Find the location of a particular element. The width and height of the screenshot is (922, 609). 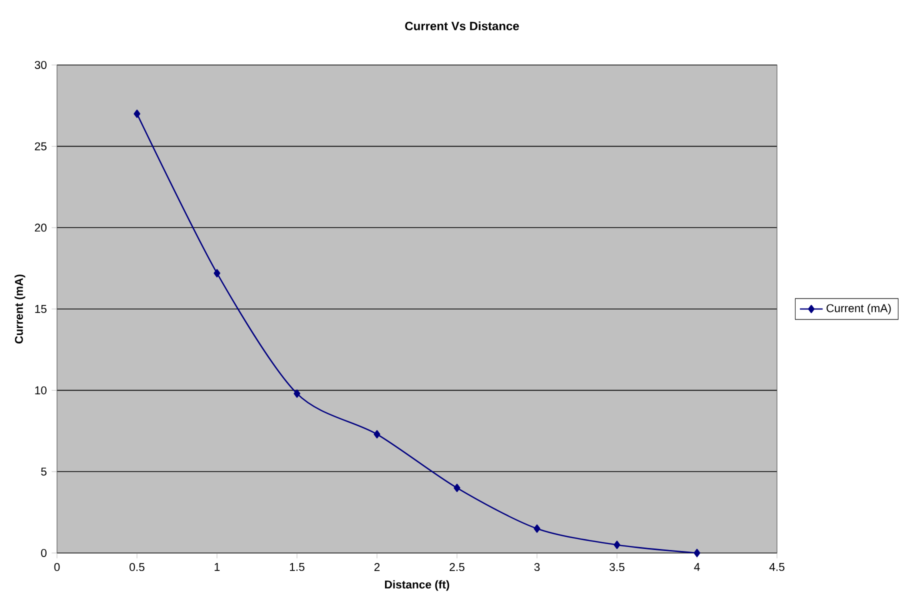

x-tick-label: 2 is located at coordinates (377, 567).